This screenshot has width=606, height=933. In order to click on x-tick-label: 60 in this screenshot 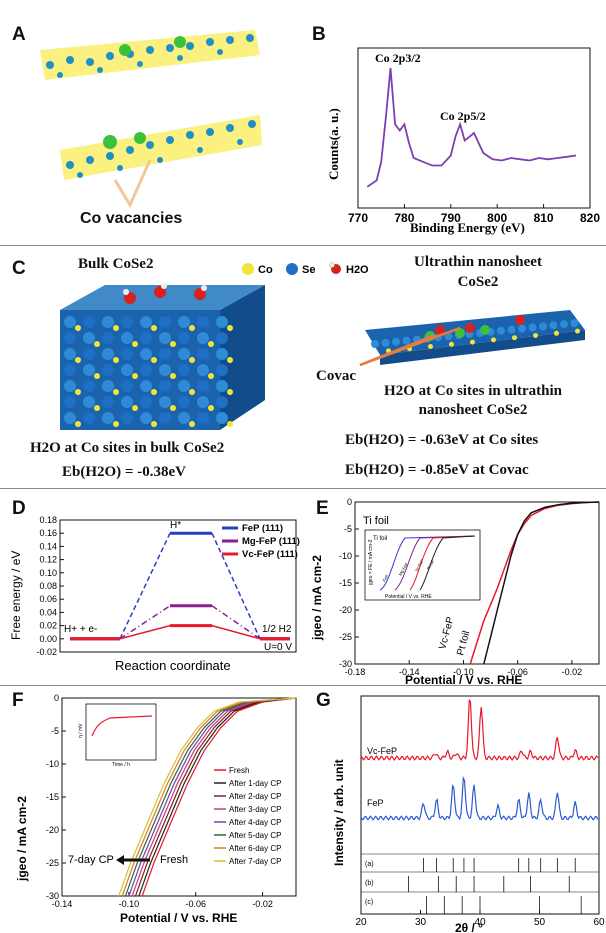, I will do `click(599, 922)`.